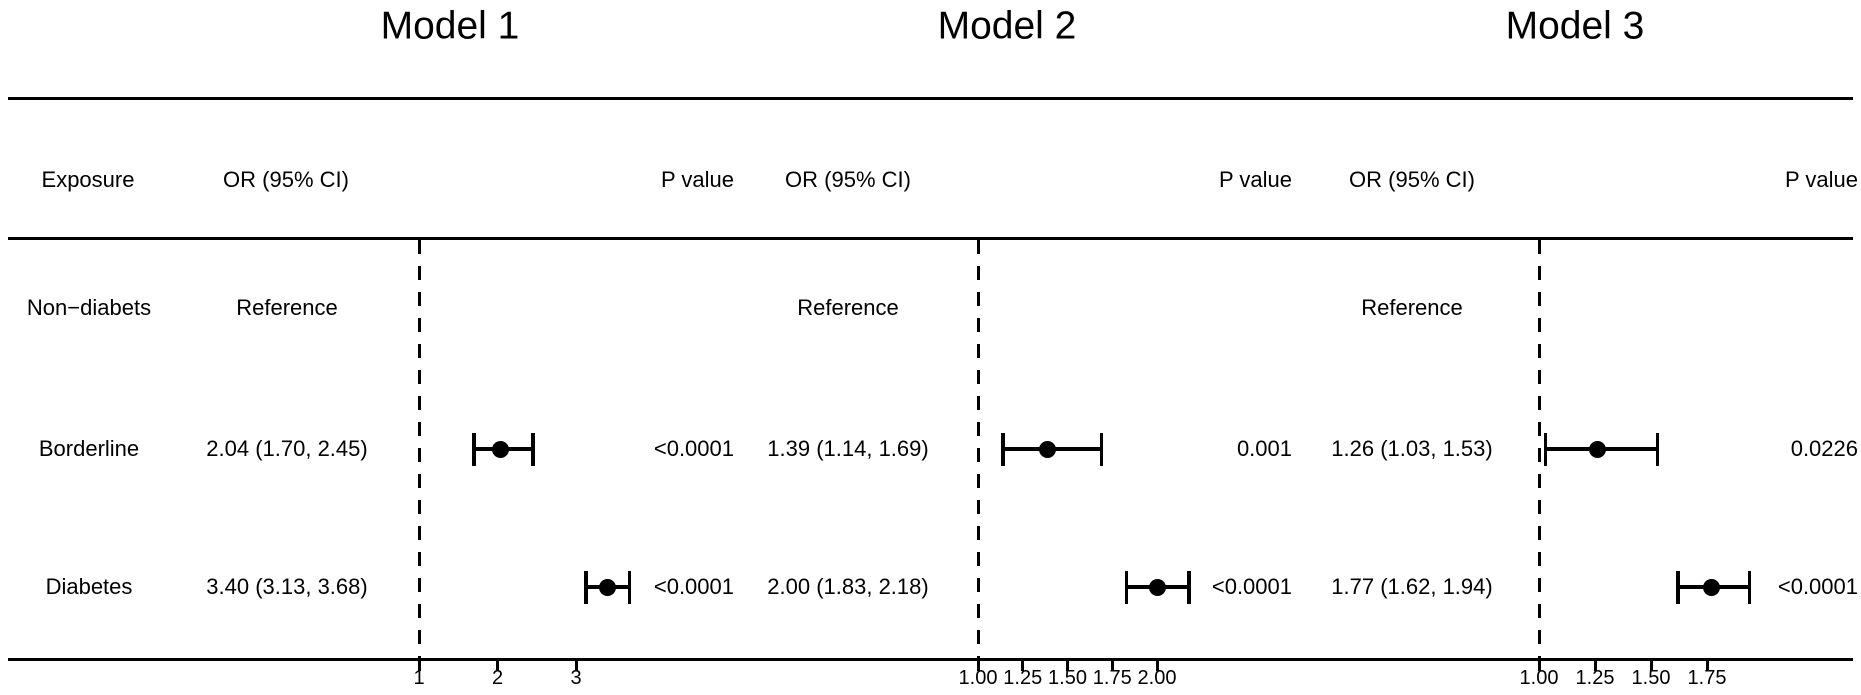 The image size is (1861, 695). What do you see at coordinates (1112, 678) in the screenshot?
I see `model-2-axis-tick-label: 1.75` at bounding box center [1112, 678].